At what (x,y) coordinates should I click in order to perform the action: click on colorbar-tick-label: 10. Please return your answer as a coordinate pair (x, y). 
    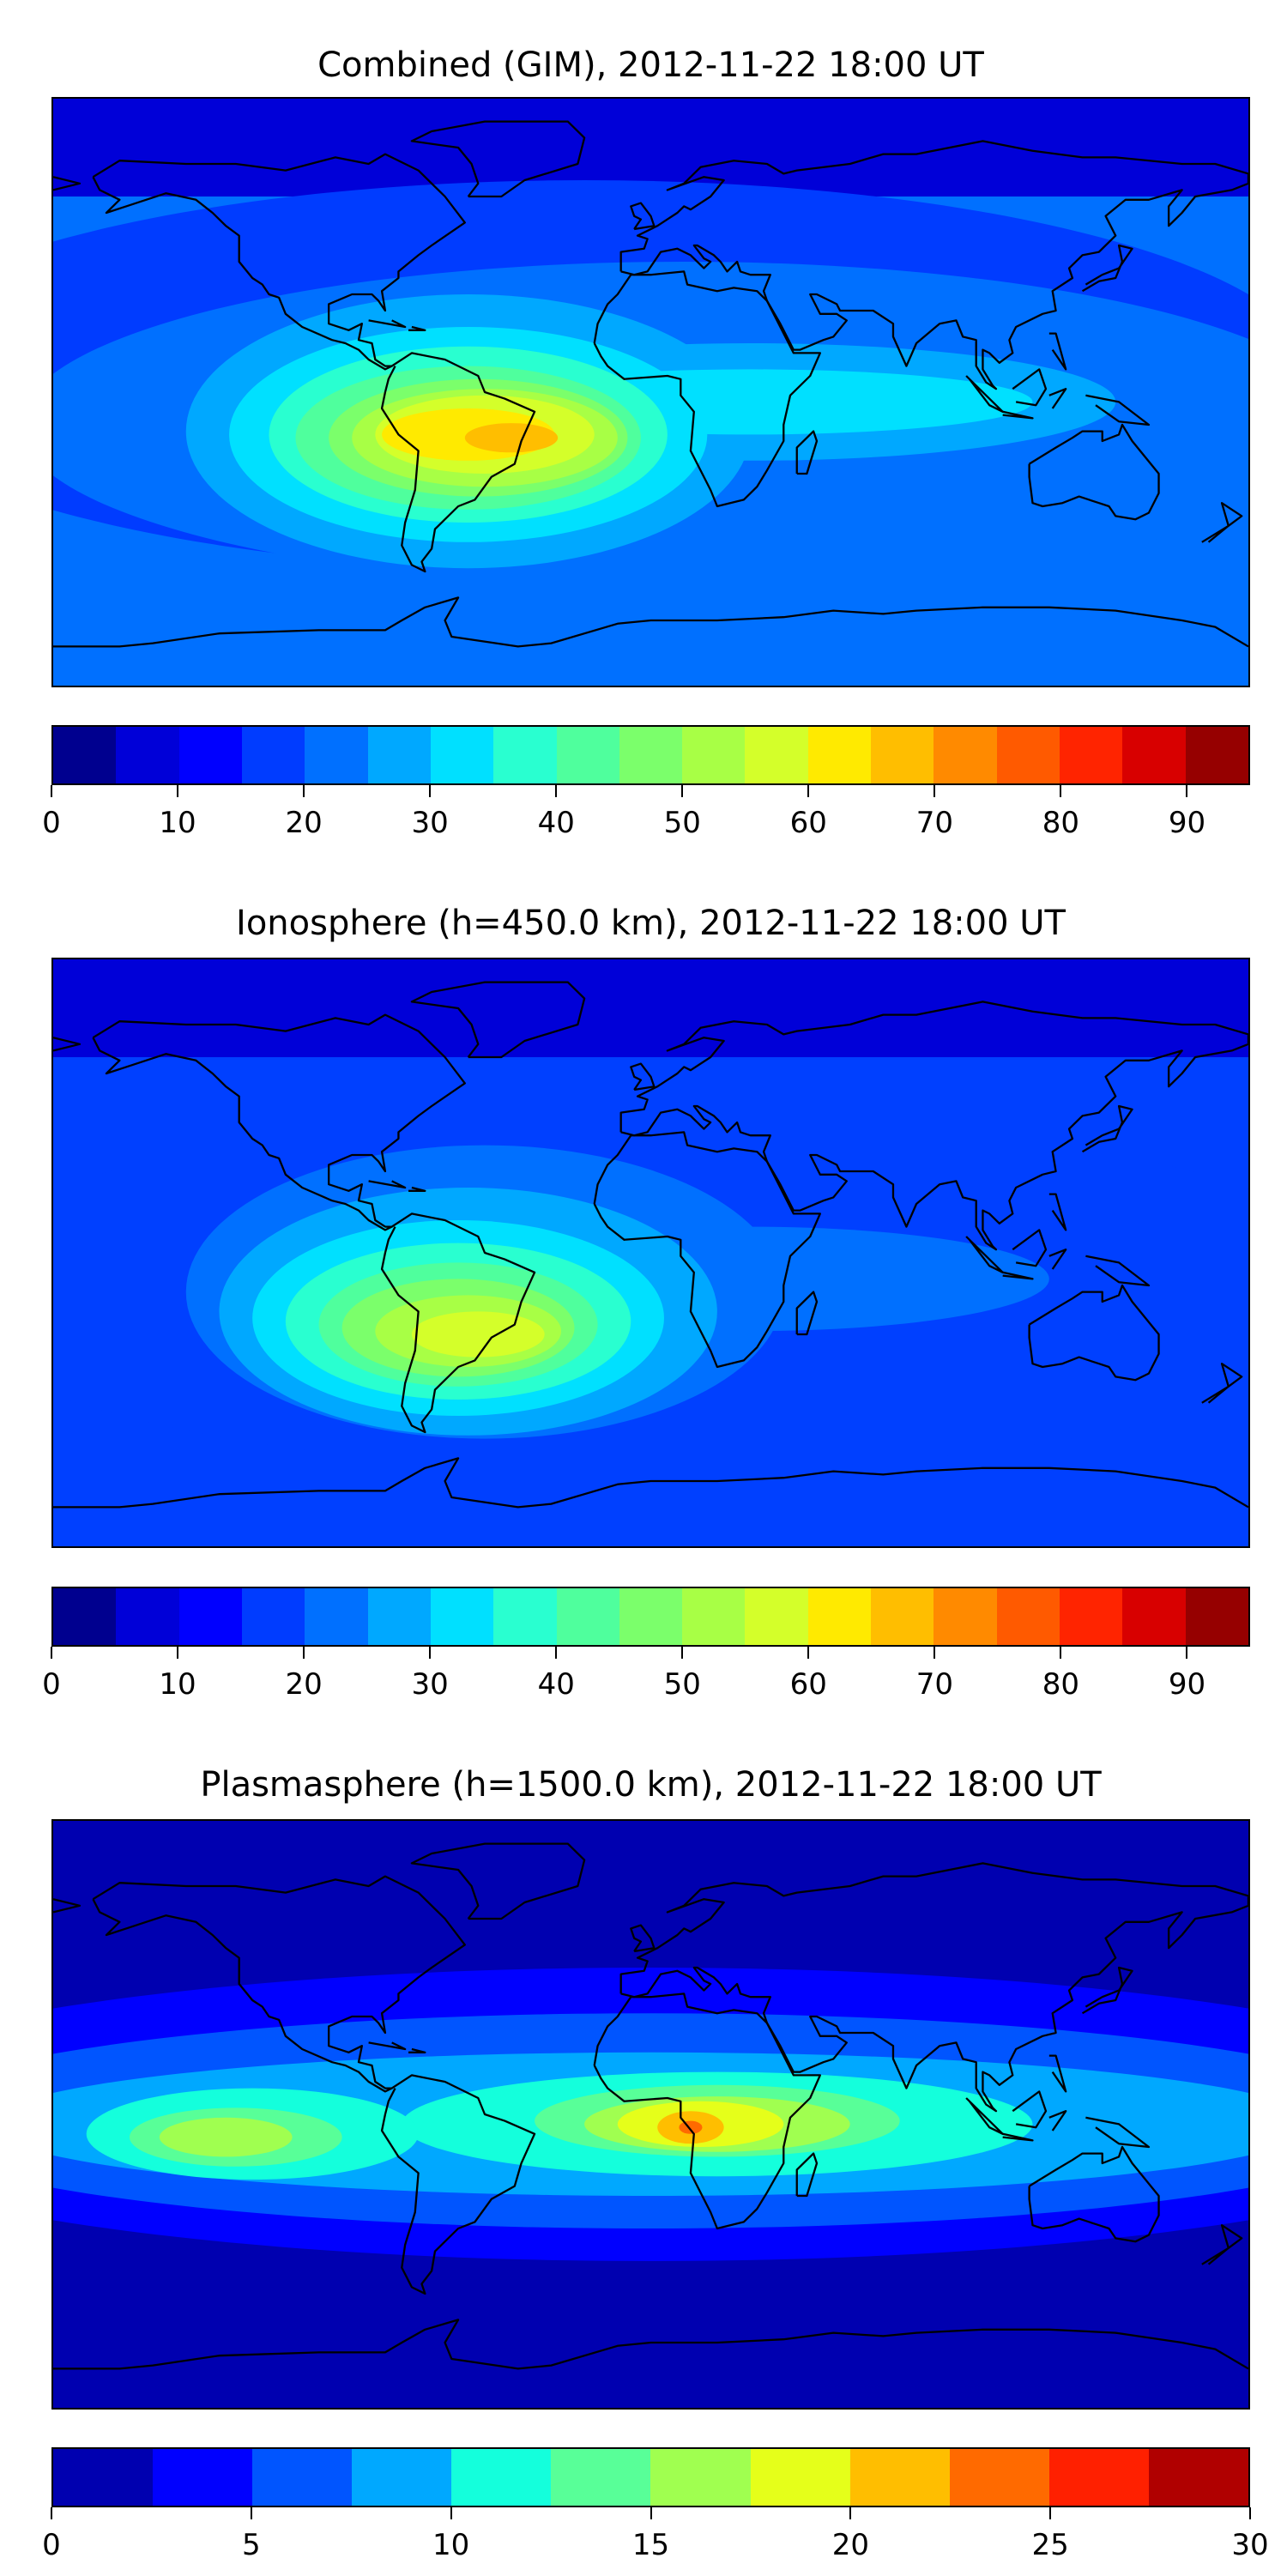
    Looking at the image, I should click on (451, 2545).